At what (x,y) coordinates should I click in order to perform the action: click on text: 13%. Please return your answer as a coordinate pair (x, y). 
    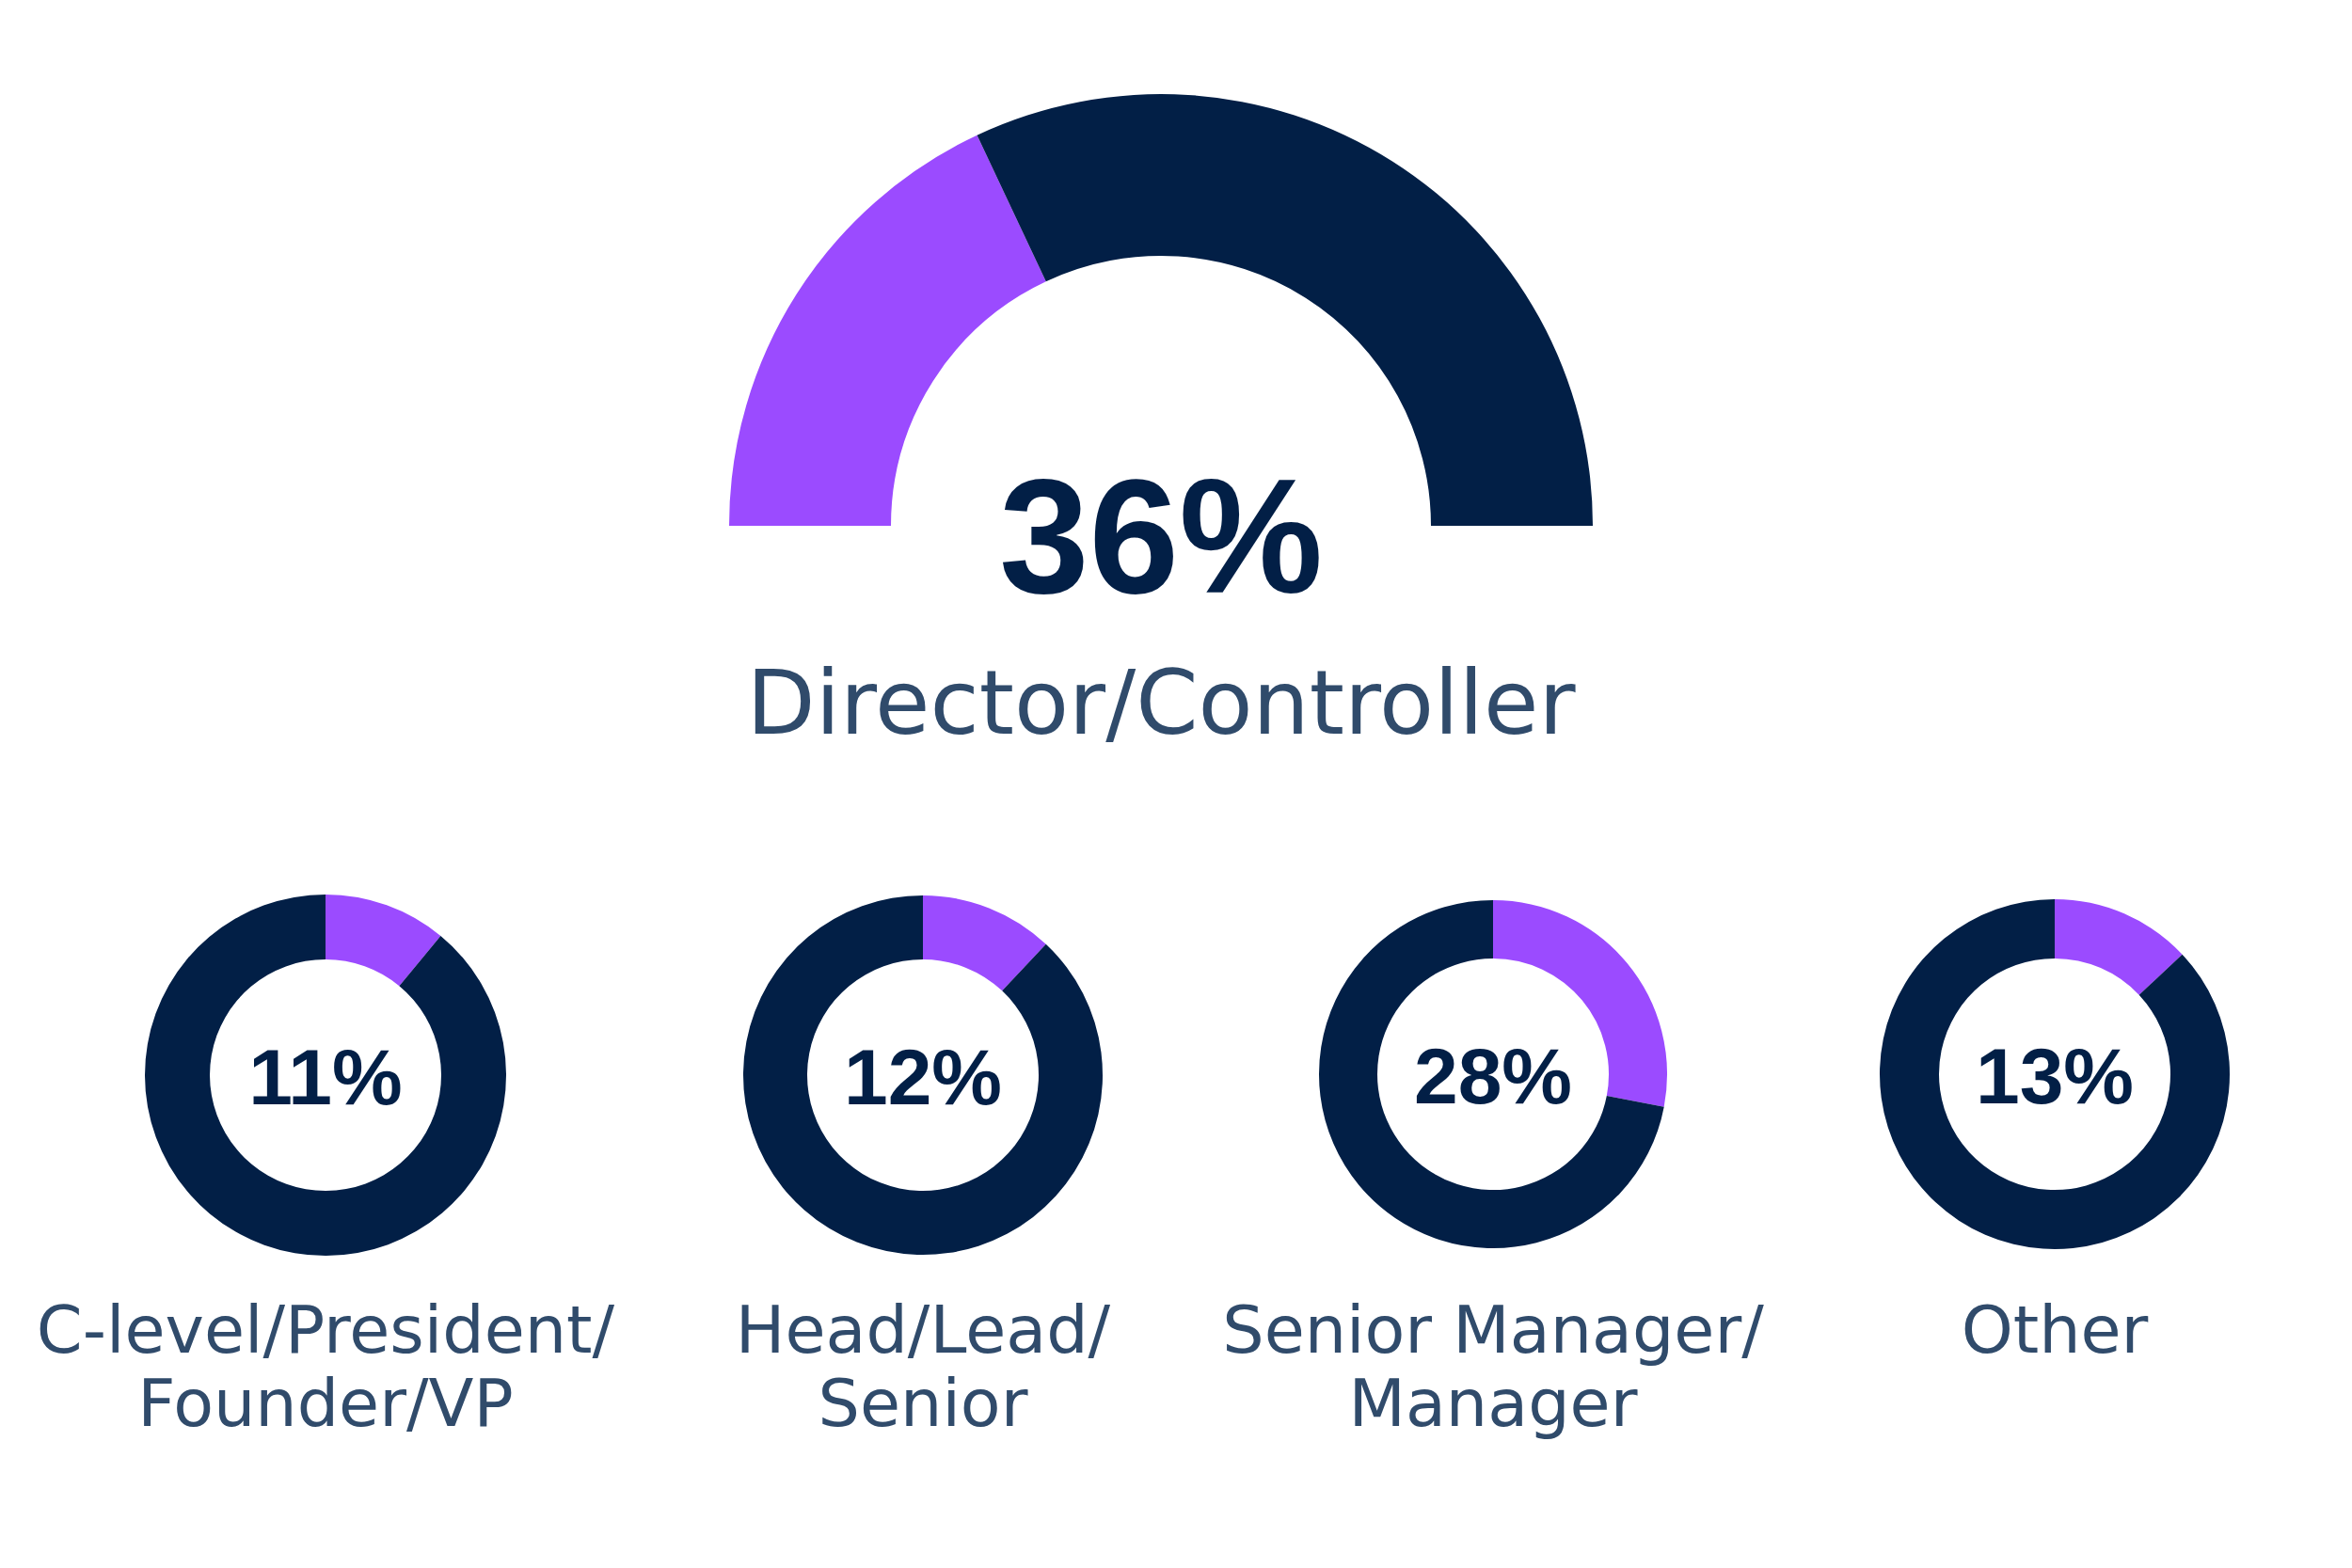
    Looking at the image, I should click on (2055, 1076).